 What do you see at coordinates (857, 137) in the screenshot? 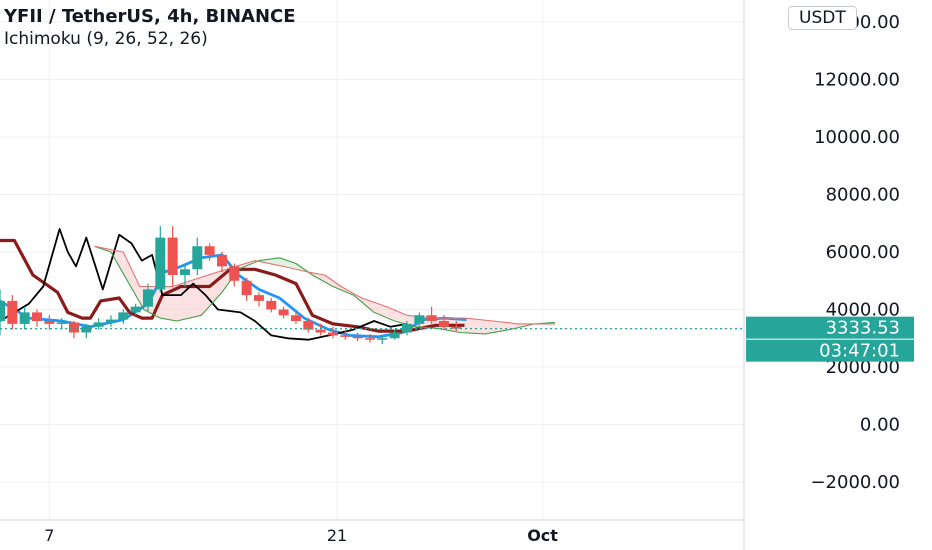
I see `y-tick-label: 10000.00` at bounding box center [857, 137].